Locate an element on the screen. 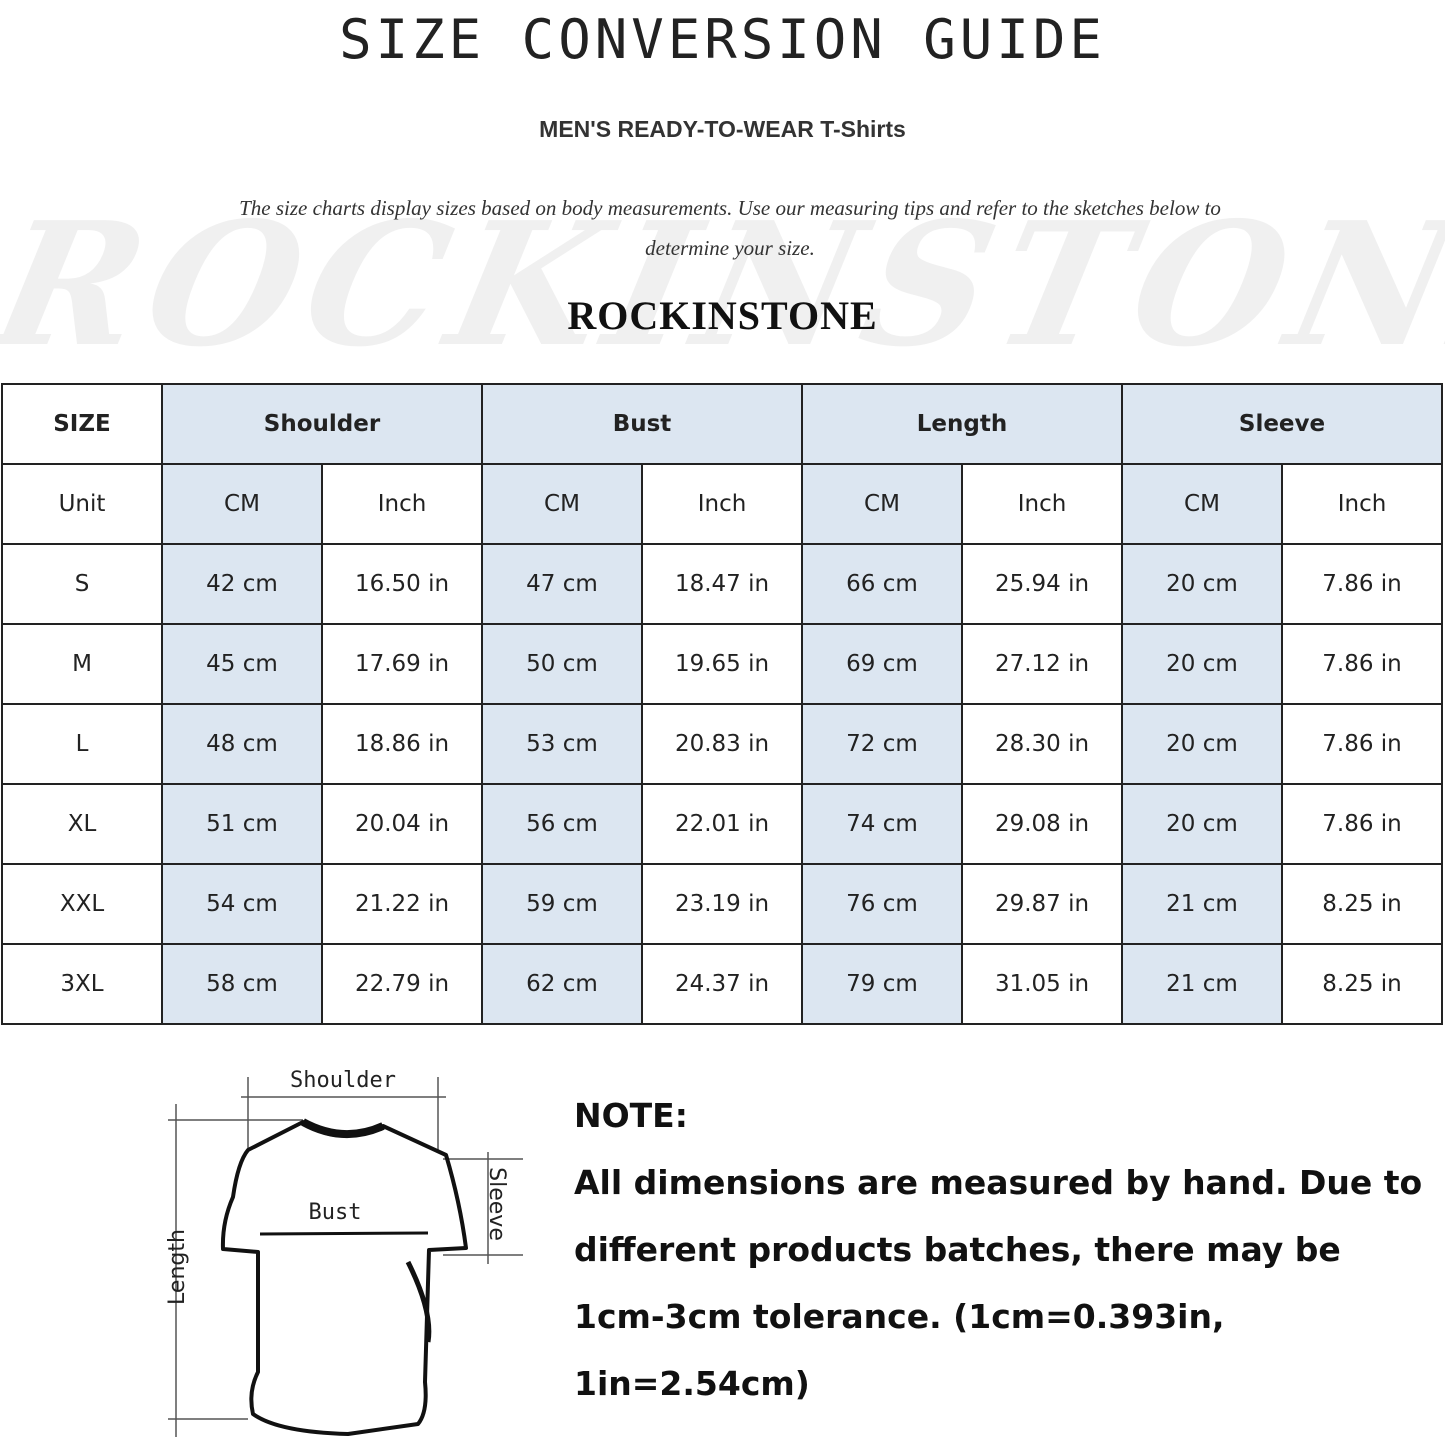 The height and width of the screenshot is (1445, 1445). cm-cell: 74 cm is located at coordinates (882, 824).